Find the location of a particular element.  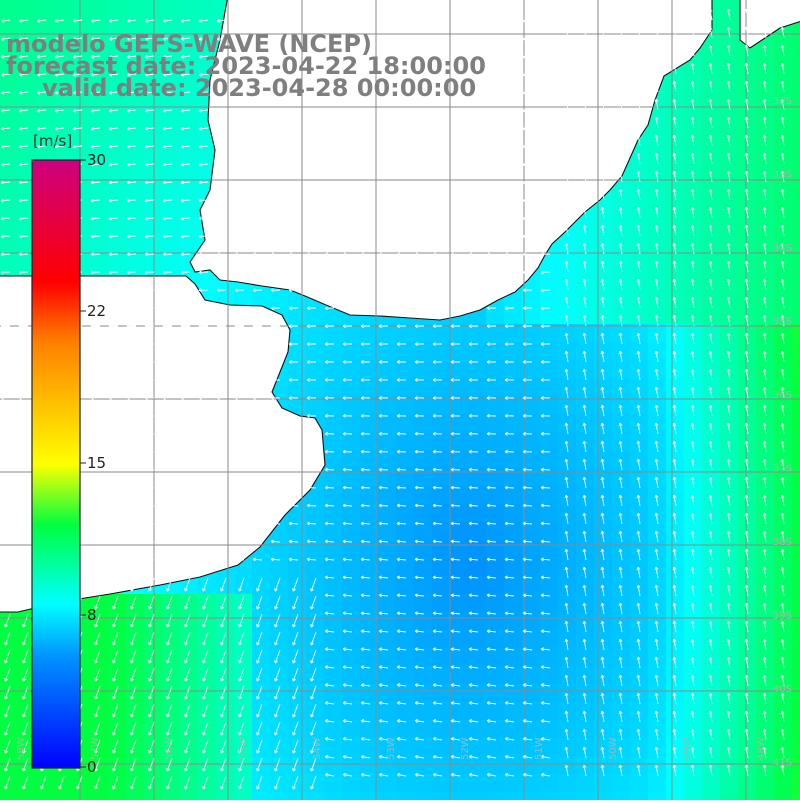

longitude-label: 55W is located at coordinates (243, 748).